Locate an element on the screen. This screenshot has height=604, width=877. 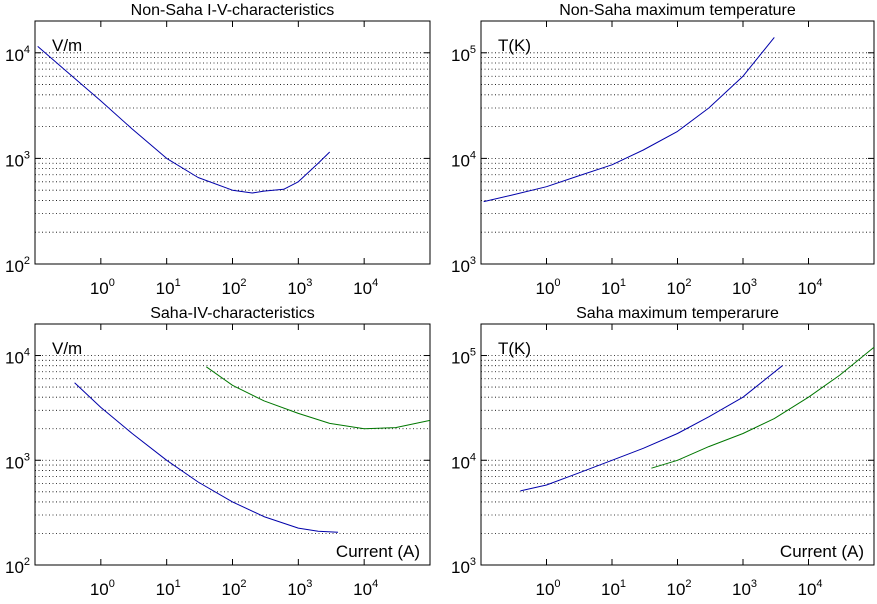
chart-title: Saha-IV-characteristics is located at coordinates (232, 313).